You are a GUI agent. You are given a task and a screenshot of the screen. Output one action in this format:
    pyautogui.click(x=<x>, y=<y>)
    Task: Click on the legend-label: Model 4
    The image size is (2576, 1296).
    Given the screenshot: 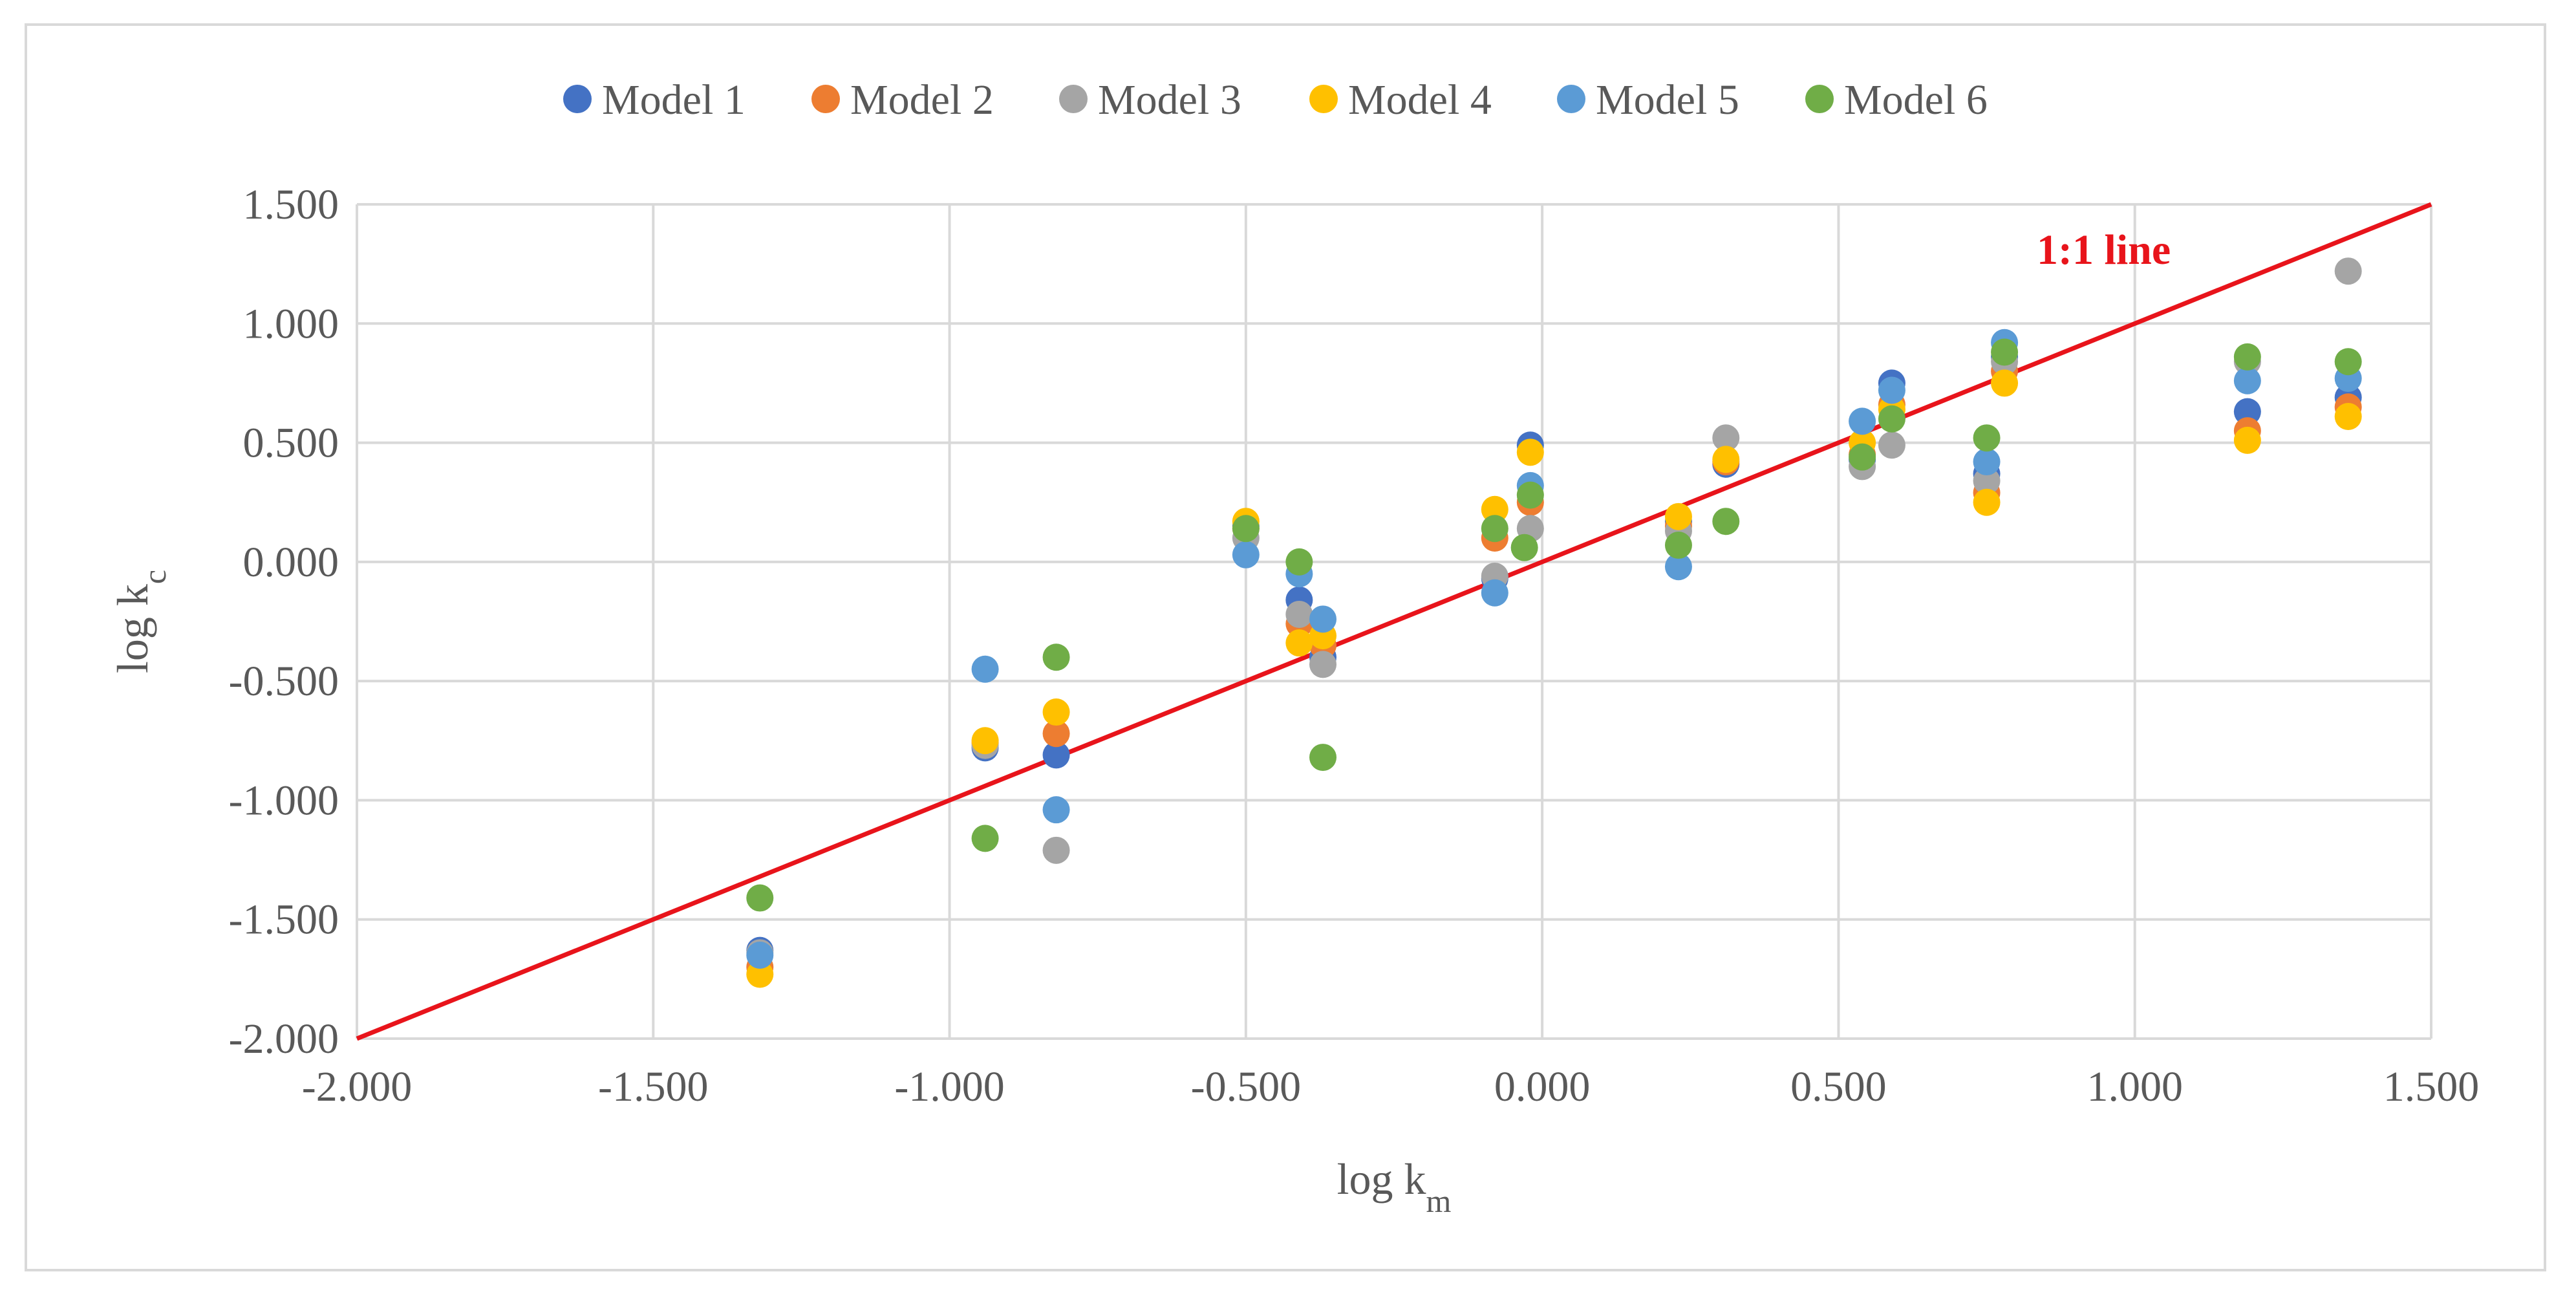 What is the action you would take?
    pyautogui.click(x=1420, y=100)
    